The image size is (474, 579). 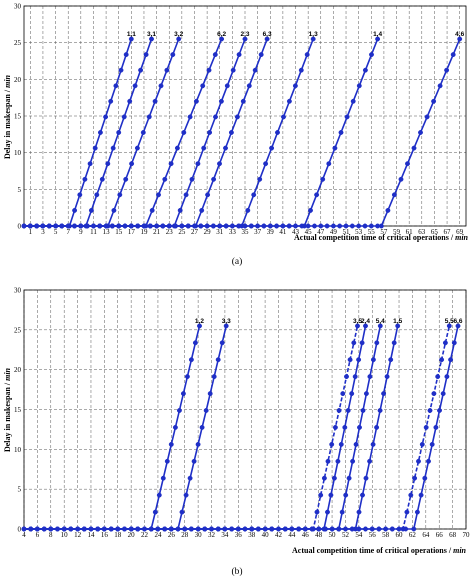 What do you see at coordinates (212, 535) in the screenshot?
I see `x-tick-label: 32` at bounding box center [212, 535].